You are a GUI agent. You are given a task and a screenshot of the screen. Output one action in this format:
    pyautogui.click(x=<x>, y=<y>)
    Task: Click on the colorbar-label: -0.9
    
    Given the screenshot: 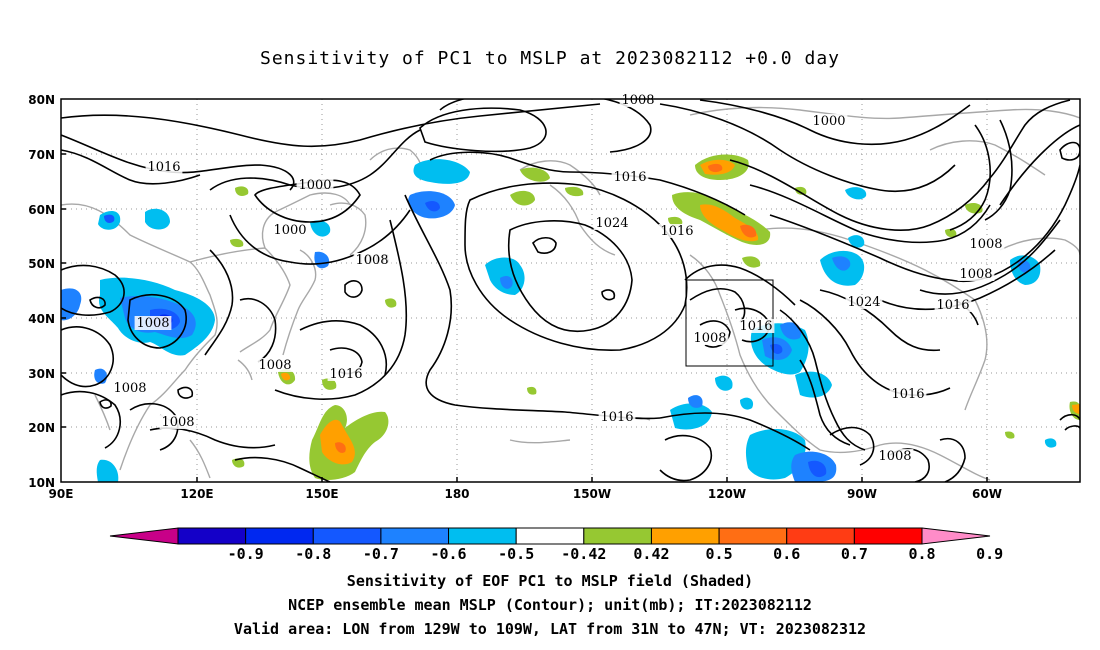 What is the action you would take?
    pyautogui.click(x=246, y=554)
    